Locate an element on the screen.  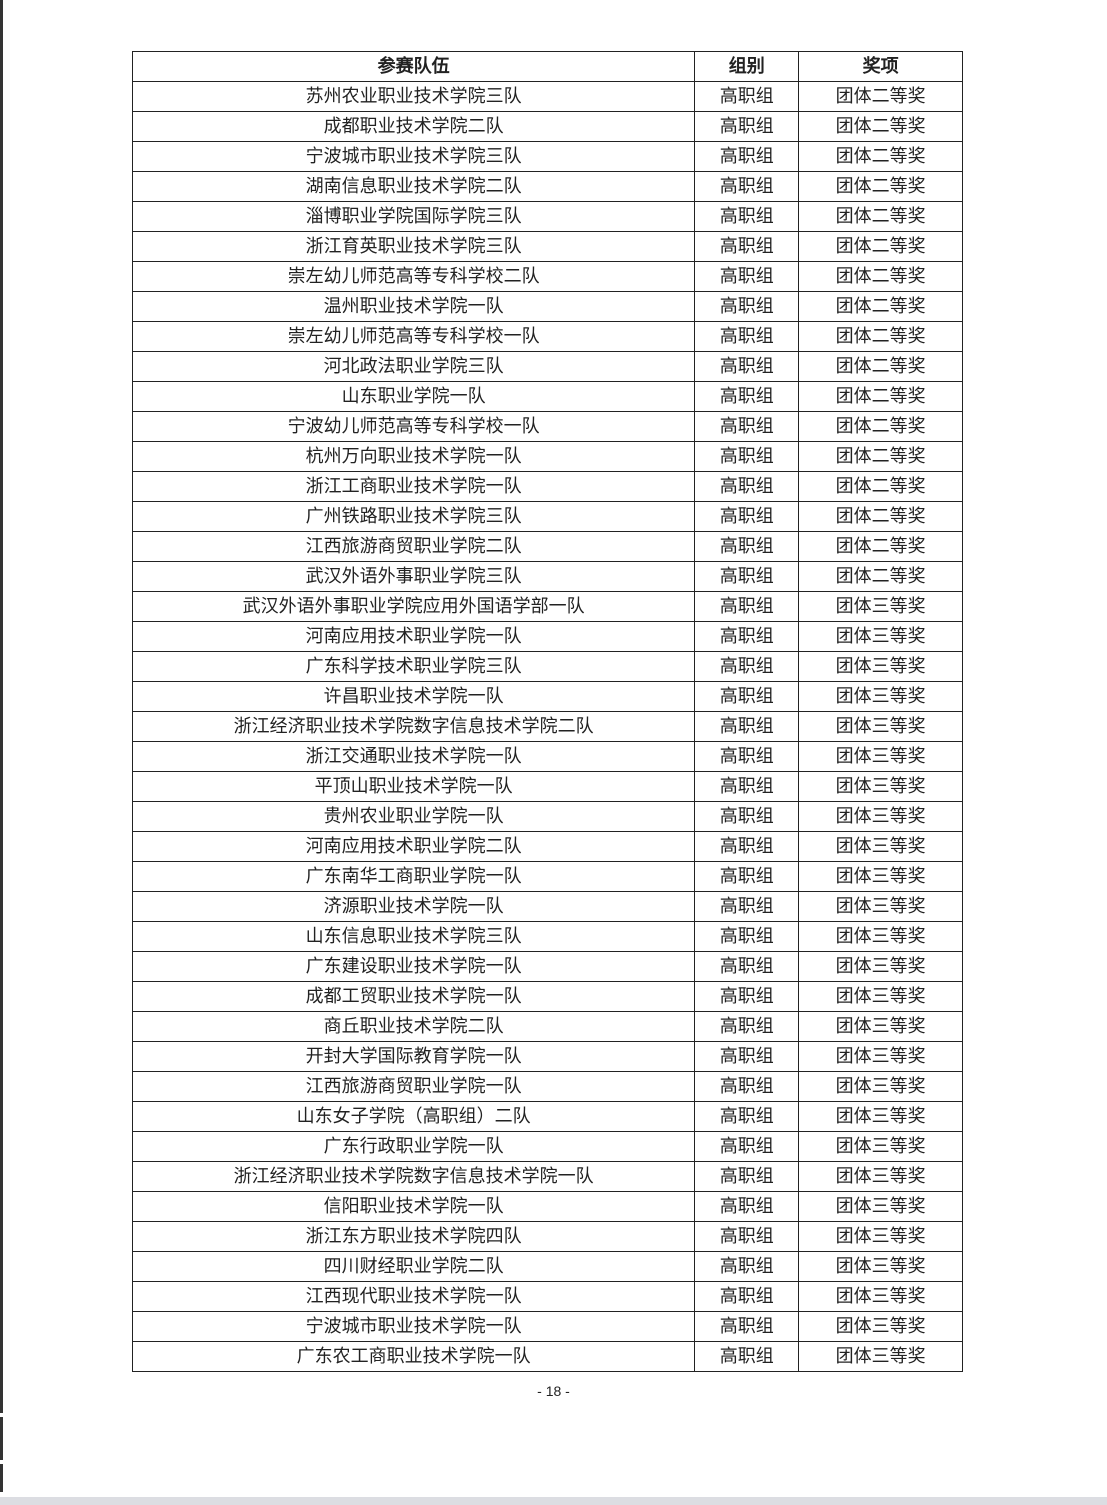
team-cell: 山东女子学院（高职组）二队 is located at coordinates (413, 1116).